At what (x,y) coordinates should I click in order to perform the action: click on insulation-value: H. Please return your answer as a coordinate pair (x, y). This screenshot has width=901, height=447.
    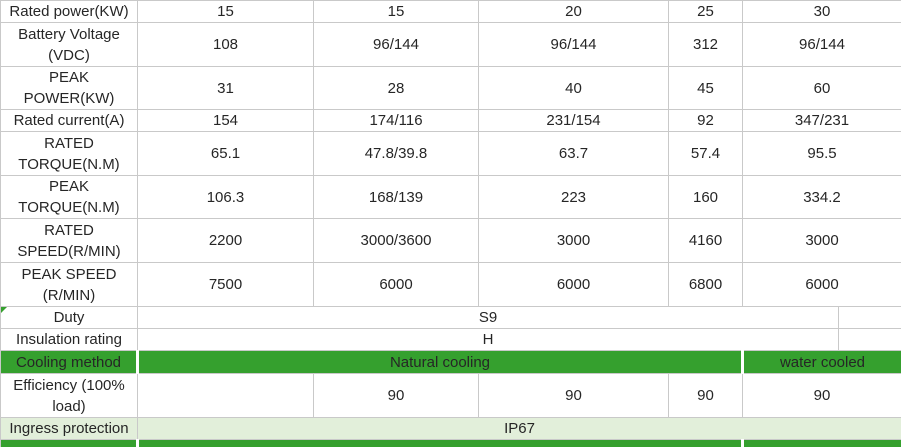
    Looking at the image, I should click on (488, 339).